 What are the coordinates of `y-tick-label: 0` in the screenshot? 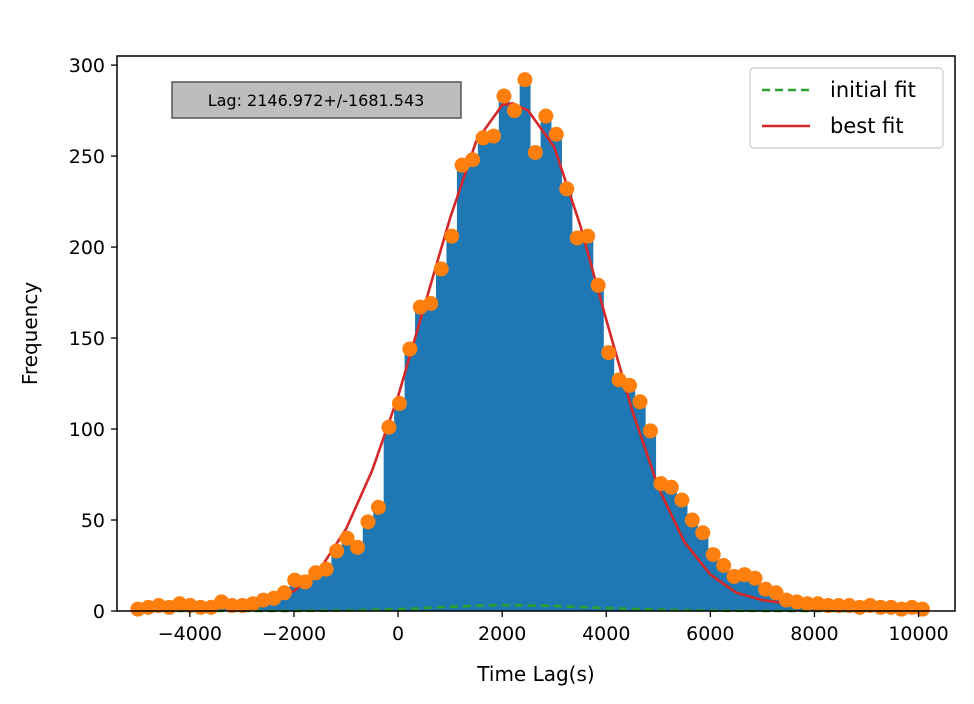 It's located at (99, 612).